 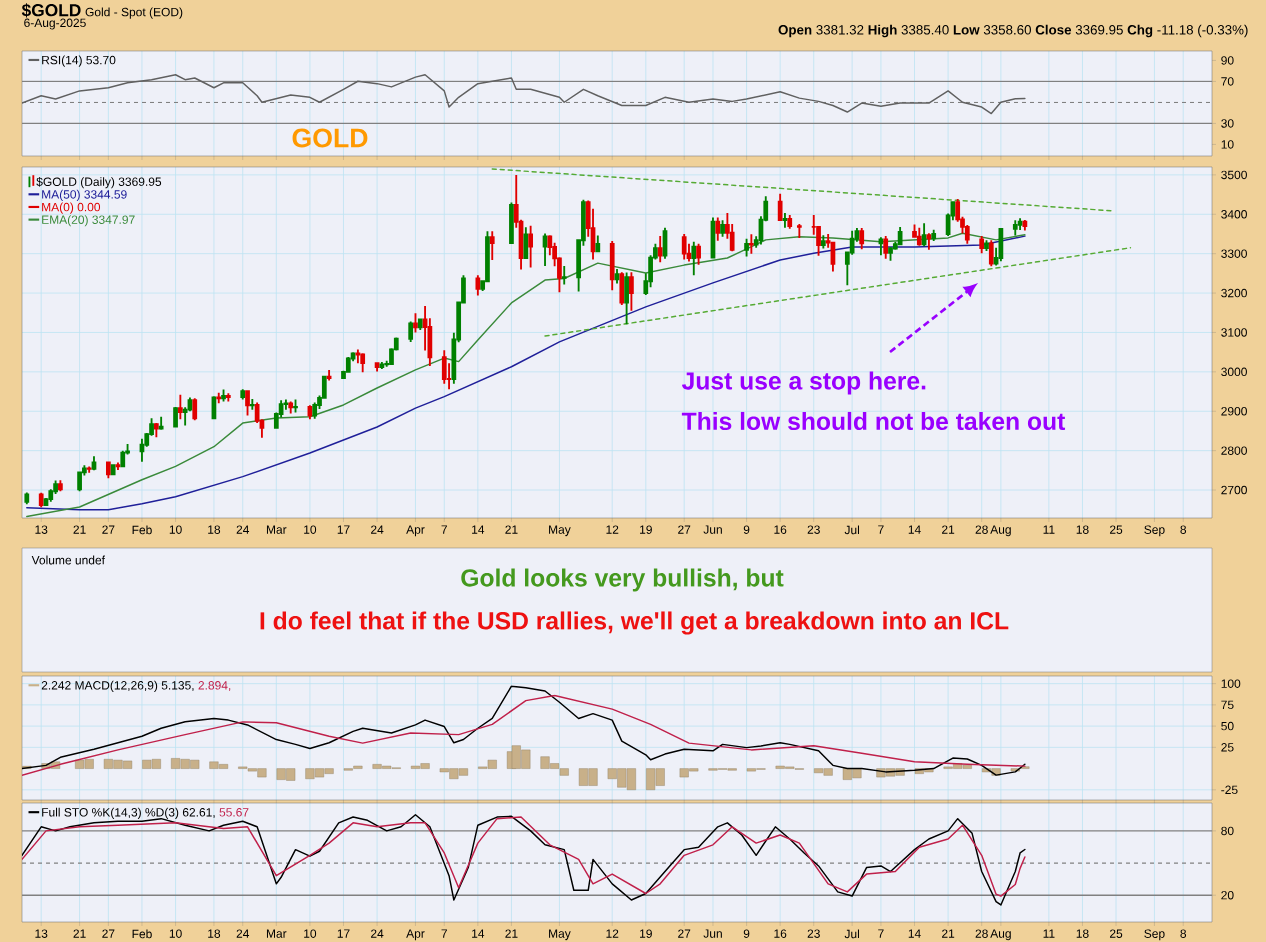 What do you see at coordinates (134, 13) in the screenshot?
I see `chart-subtitle: Gold - Spot (EOD)` at bounding box center [134, 13].